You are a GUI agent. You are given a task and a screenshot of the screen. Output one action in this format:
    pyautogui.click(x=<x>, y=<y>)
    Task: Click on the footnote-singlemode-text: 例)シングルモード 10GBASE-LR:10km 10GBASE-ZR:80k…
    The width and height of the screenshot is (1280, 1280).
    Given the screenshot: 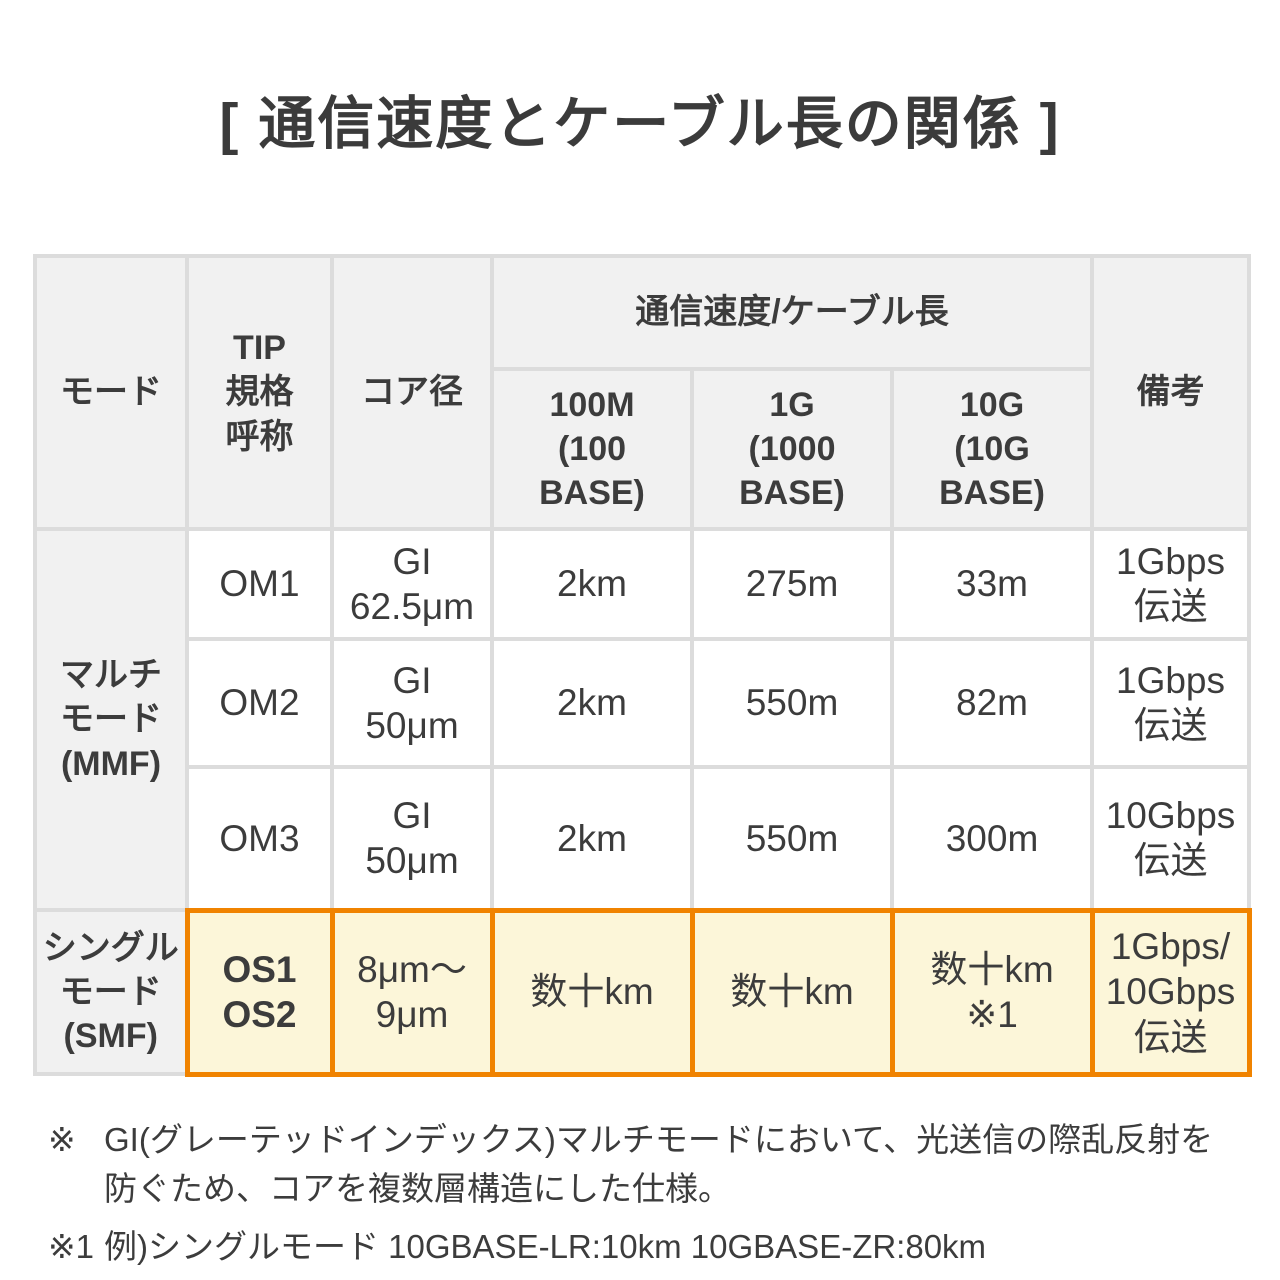 What is the action you would take?
    pyautogui.click(x=545, y=1246)
    